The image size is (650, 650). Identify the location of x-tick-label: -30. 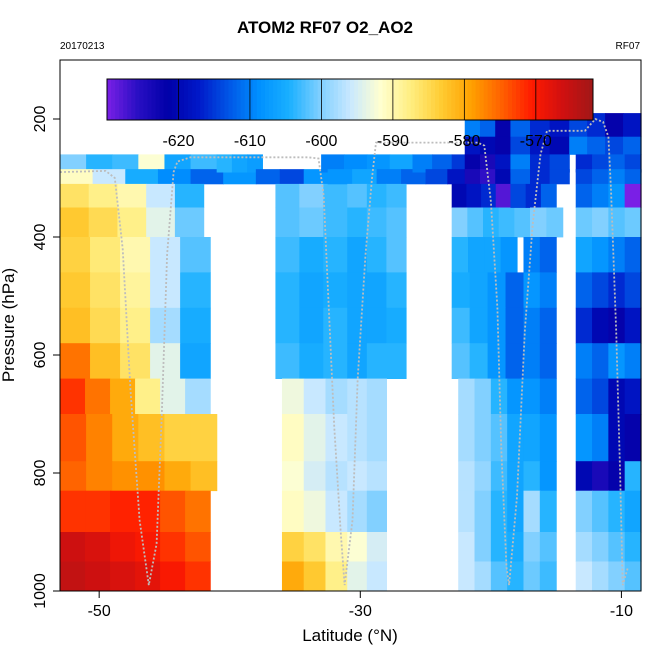
(360, 611).